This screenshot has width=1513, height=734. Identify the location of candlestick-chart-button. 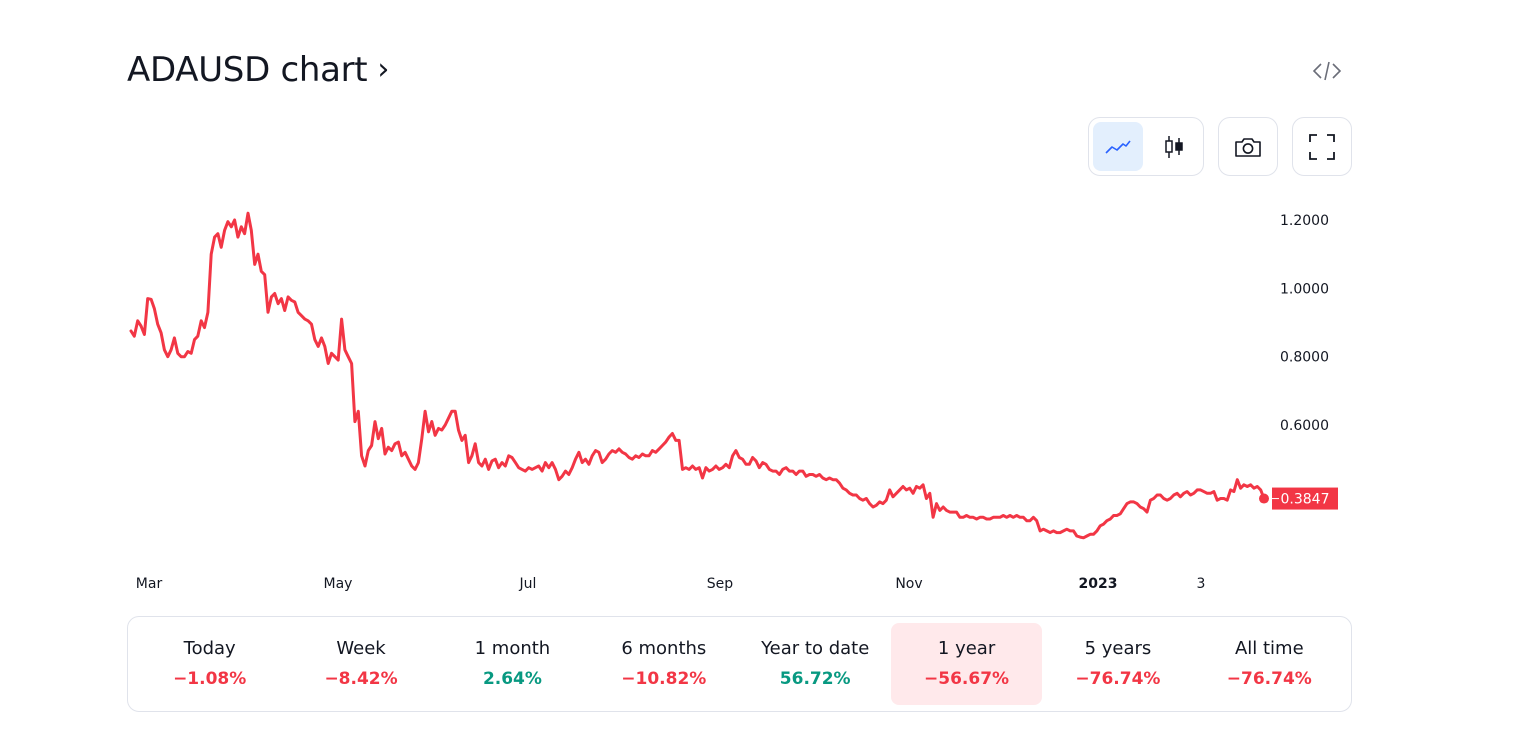
(1174, 146).